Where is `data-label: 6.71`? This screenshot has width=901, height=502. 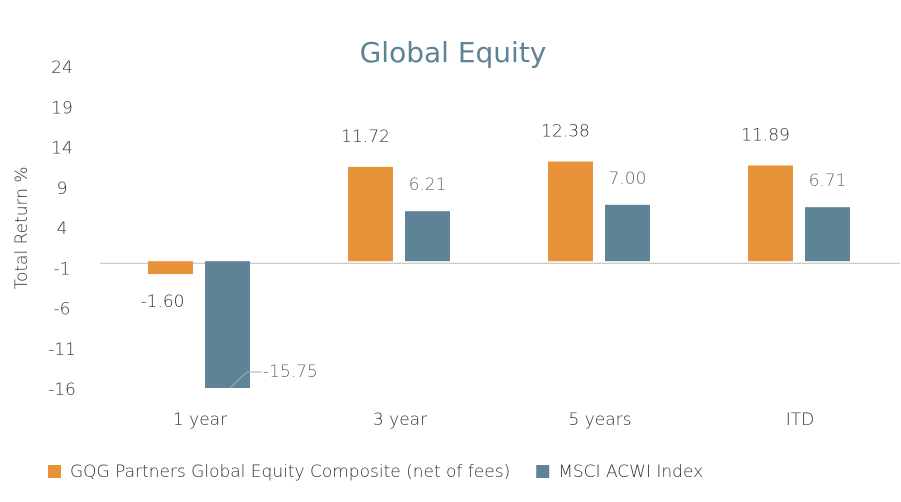 data-label: 6.71 is located at coordinates (828, 181).